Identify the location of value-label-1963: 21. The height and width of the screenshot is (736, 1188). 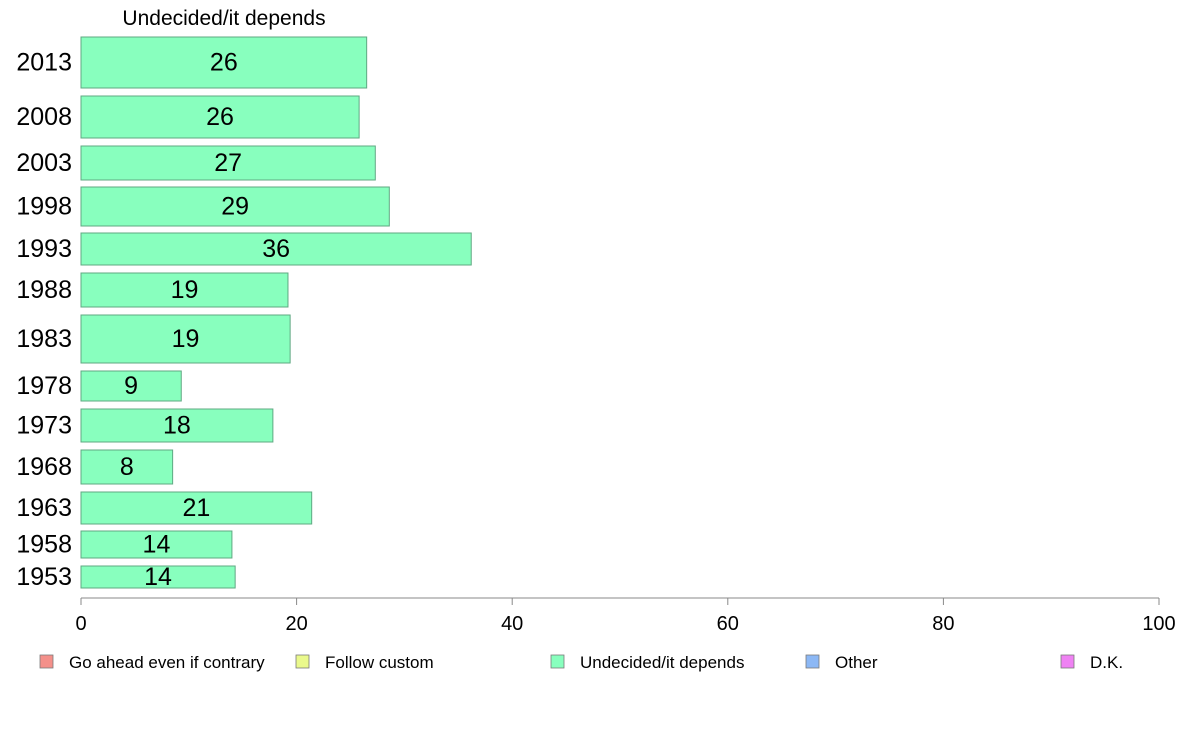
(196, 508).